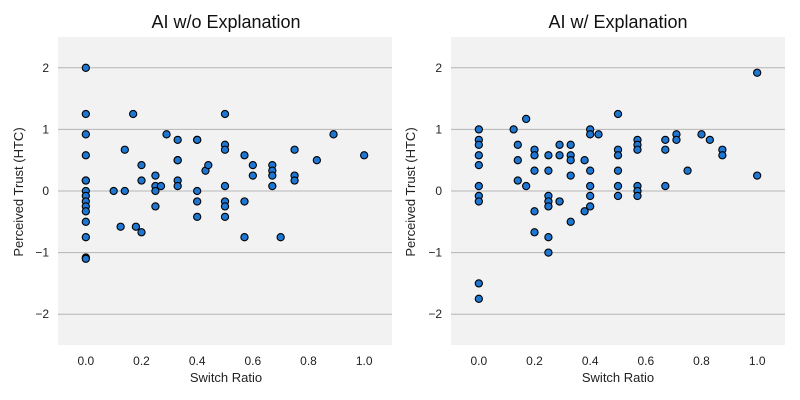 This screenshot has height=400, width=800. I want to click on left-x-tick-label: 0.0, so click(85, 361).